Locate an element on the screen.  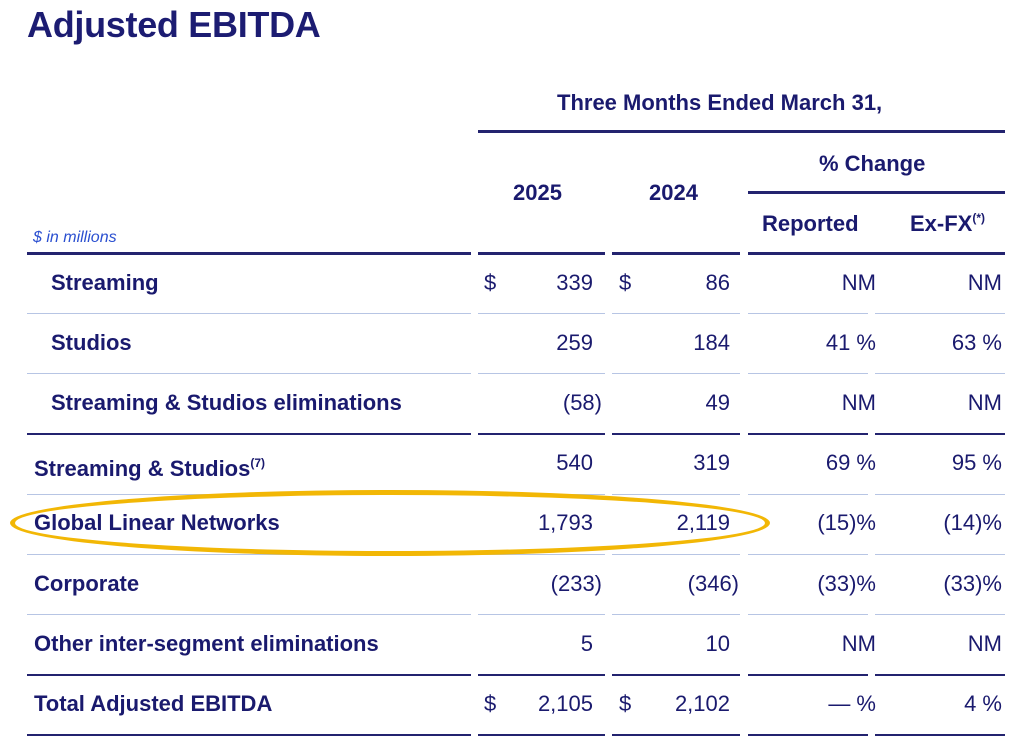
year-2024-header: 2024 is located at coordinates (673, 192).